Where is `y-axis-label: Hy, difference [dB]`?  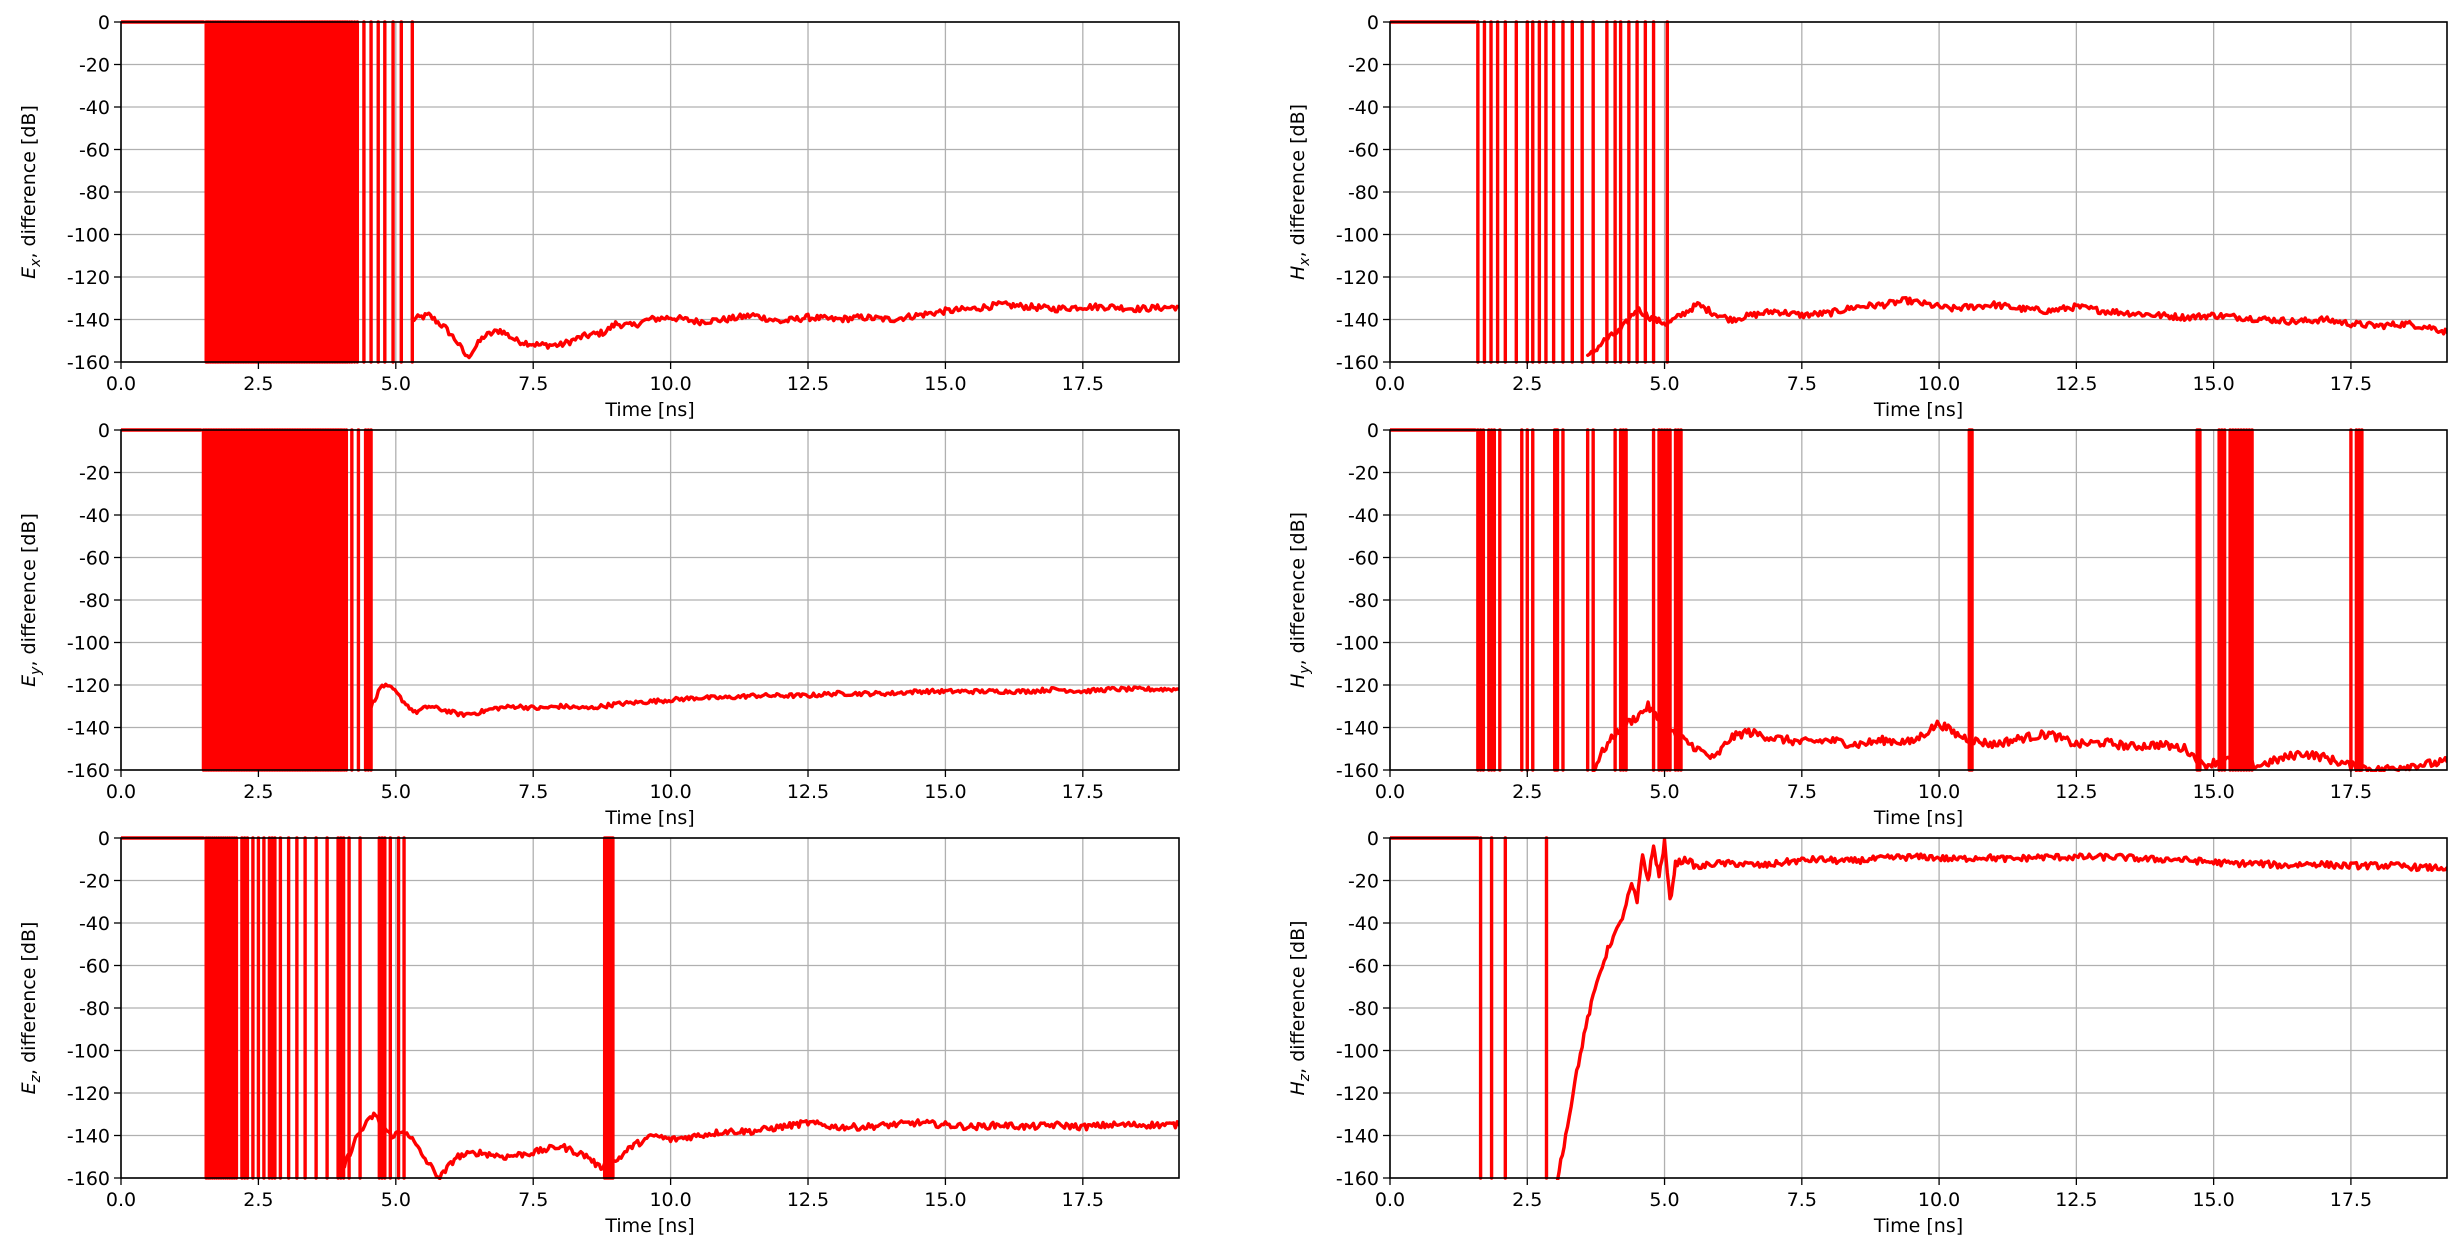 y-axis-label: Hy, difference [dB] is located at coordinates (1300, 600).